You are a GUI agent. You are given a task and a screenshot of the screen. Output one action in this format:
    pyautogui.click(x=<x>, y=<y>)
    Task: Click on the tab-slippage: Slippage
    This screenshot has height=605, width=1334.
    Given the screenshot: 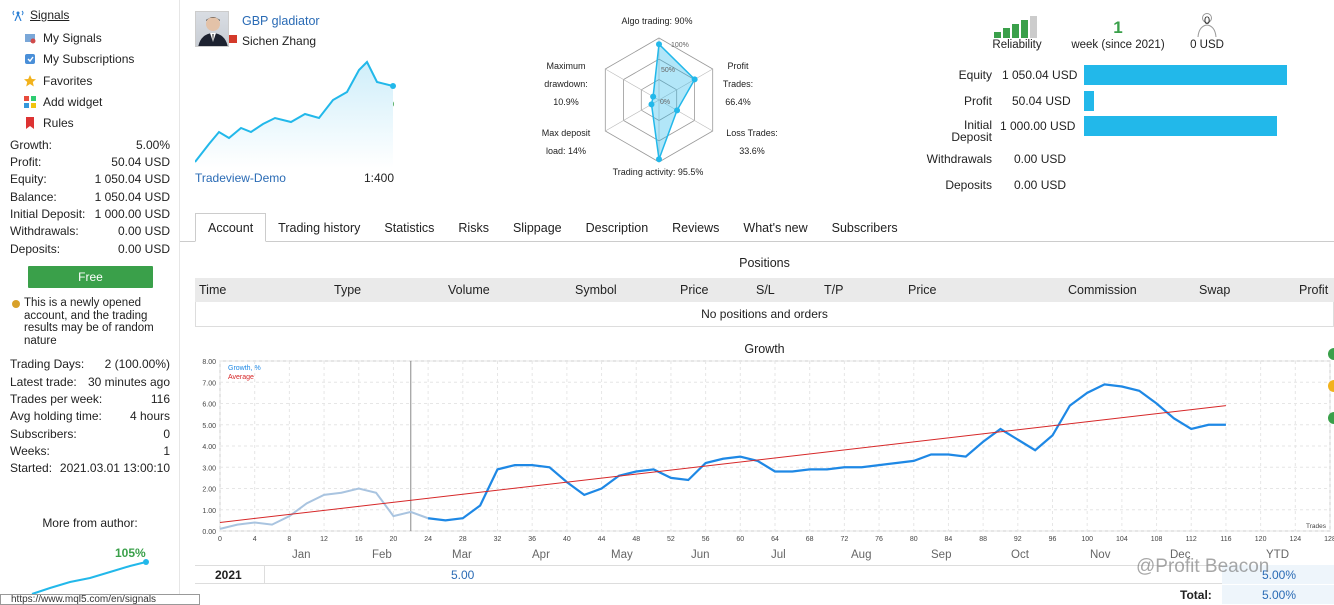 What is the action you would take?
    pyautogui.click(x=537, y=227)
    